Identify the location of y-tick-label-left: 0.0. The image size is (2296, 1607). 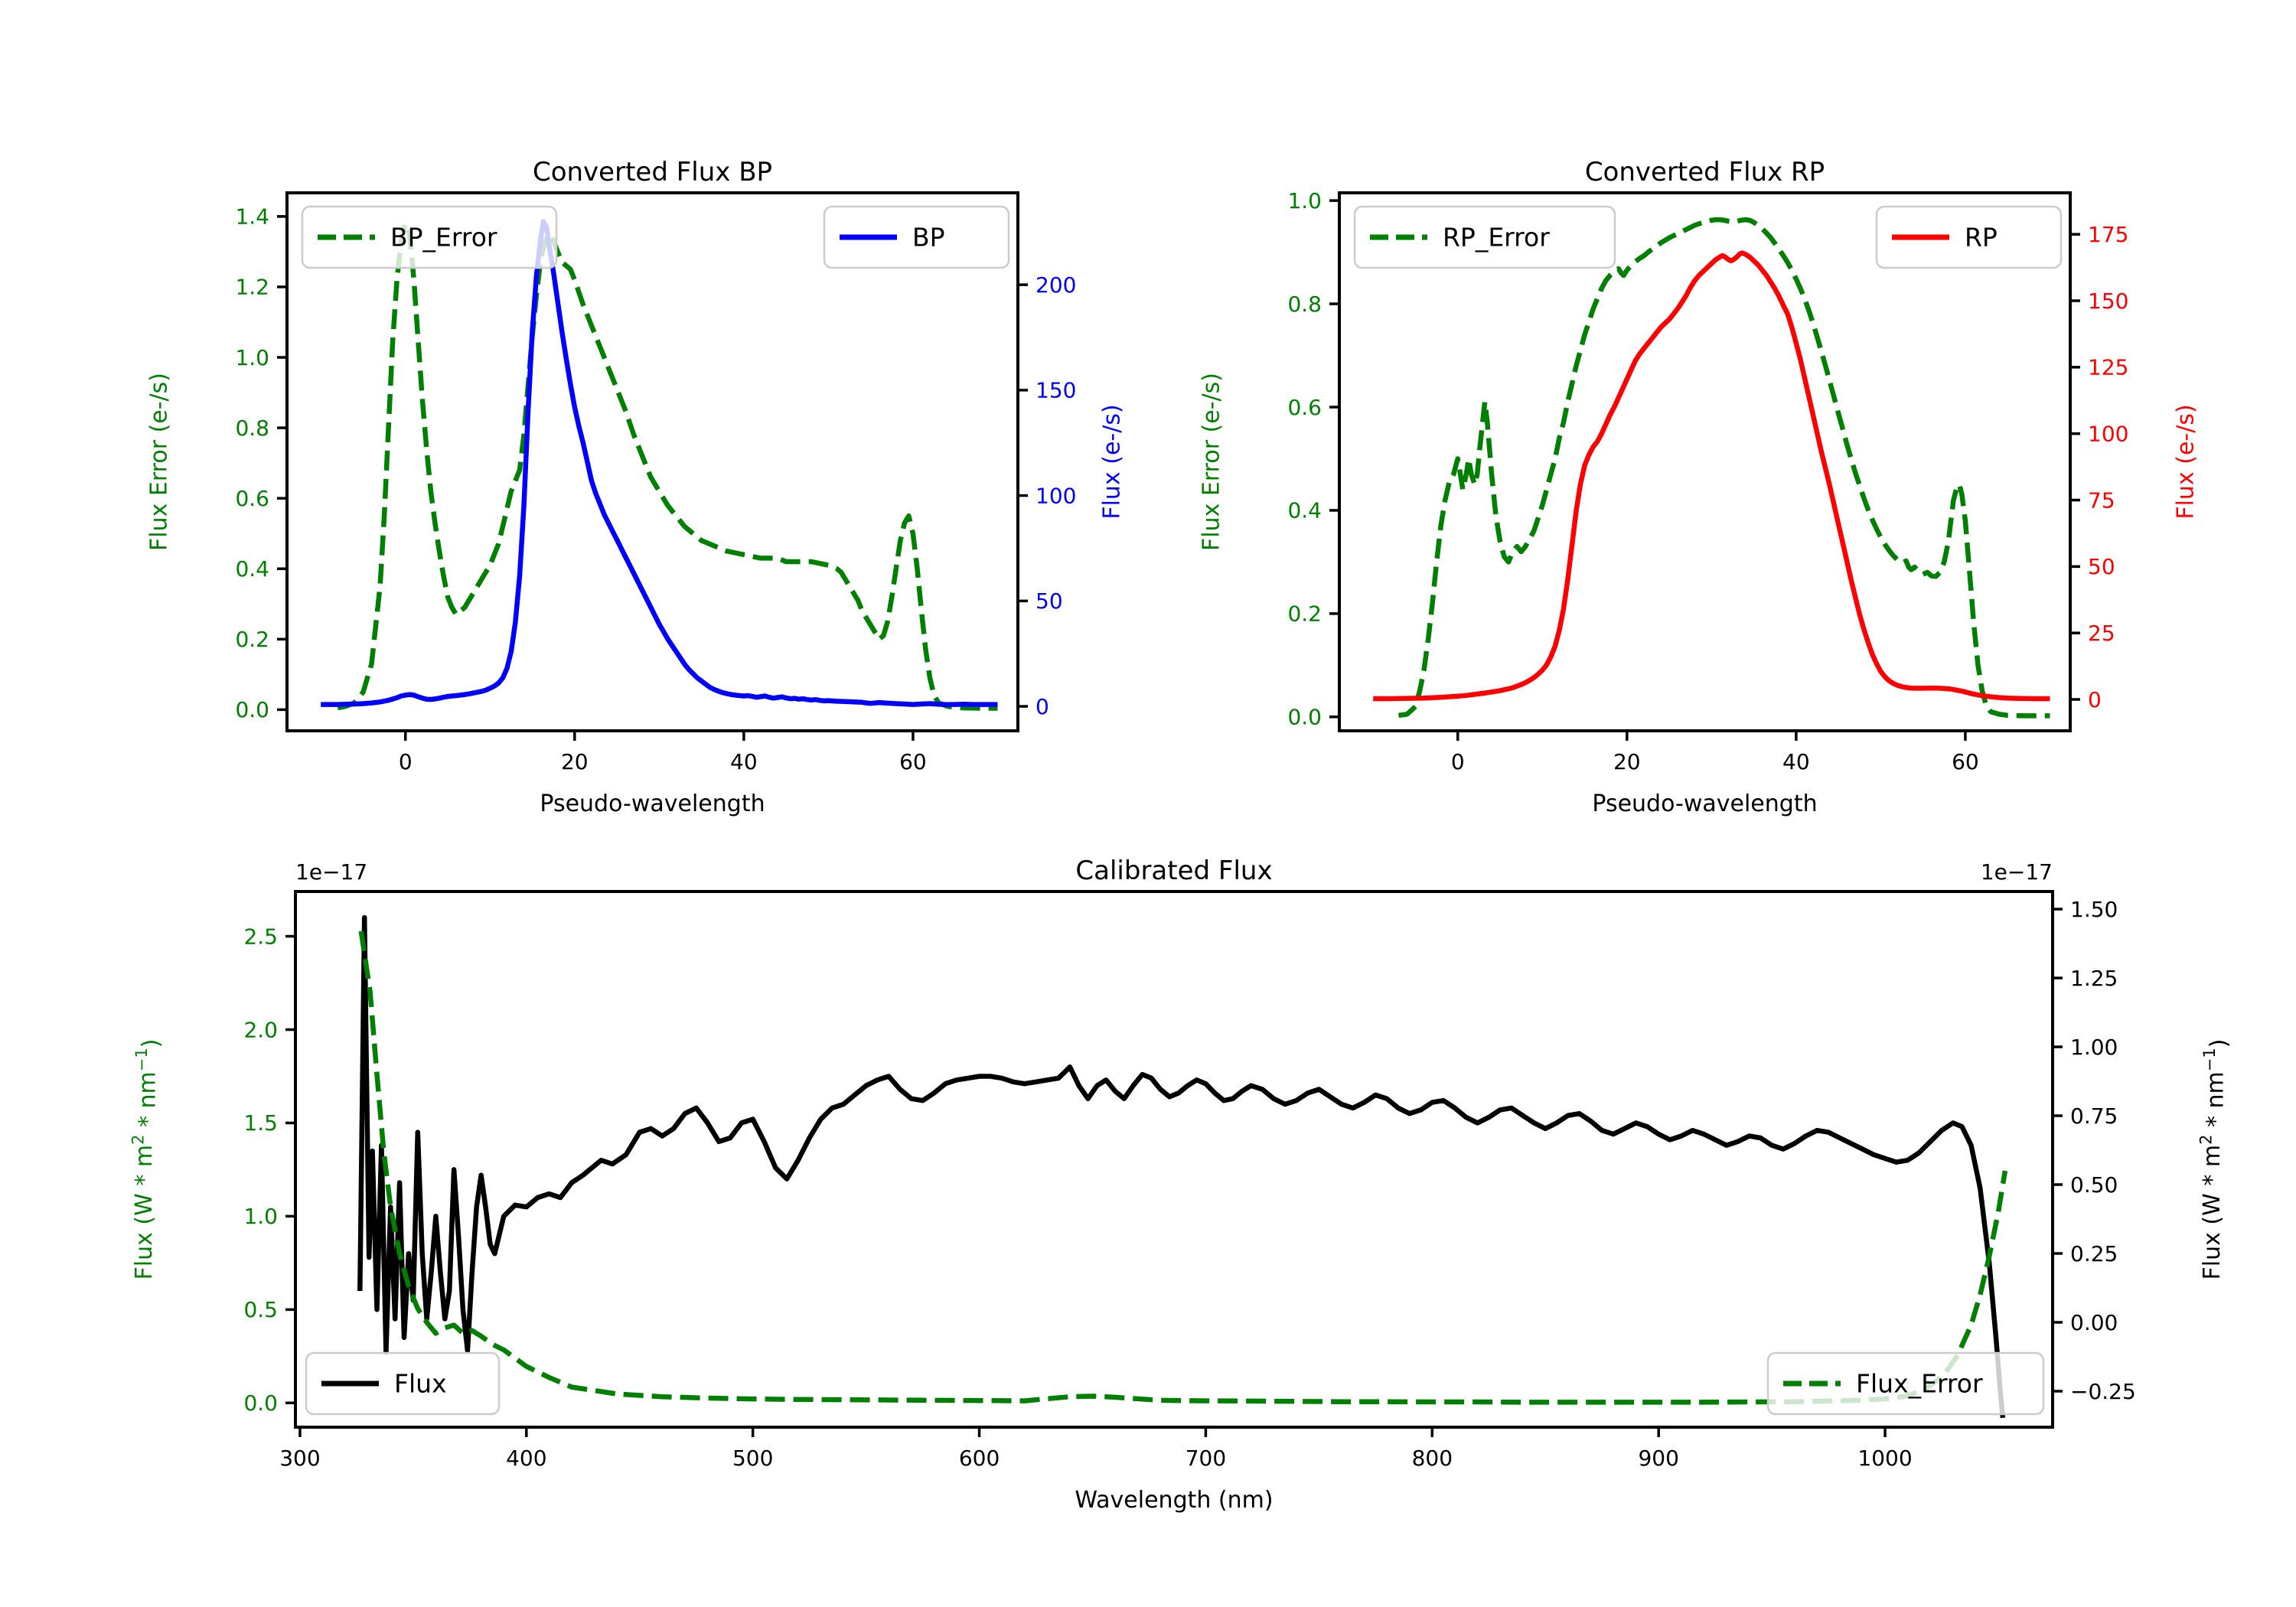
(1304, 717).